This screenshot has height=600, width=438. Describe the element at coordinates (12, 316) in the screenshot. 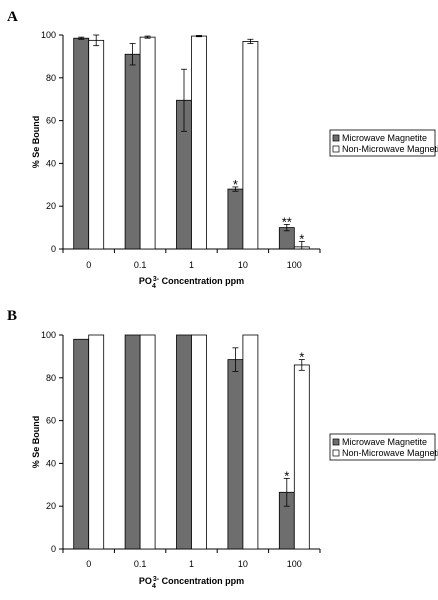

I see `panel-letter: B` at that location.